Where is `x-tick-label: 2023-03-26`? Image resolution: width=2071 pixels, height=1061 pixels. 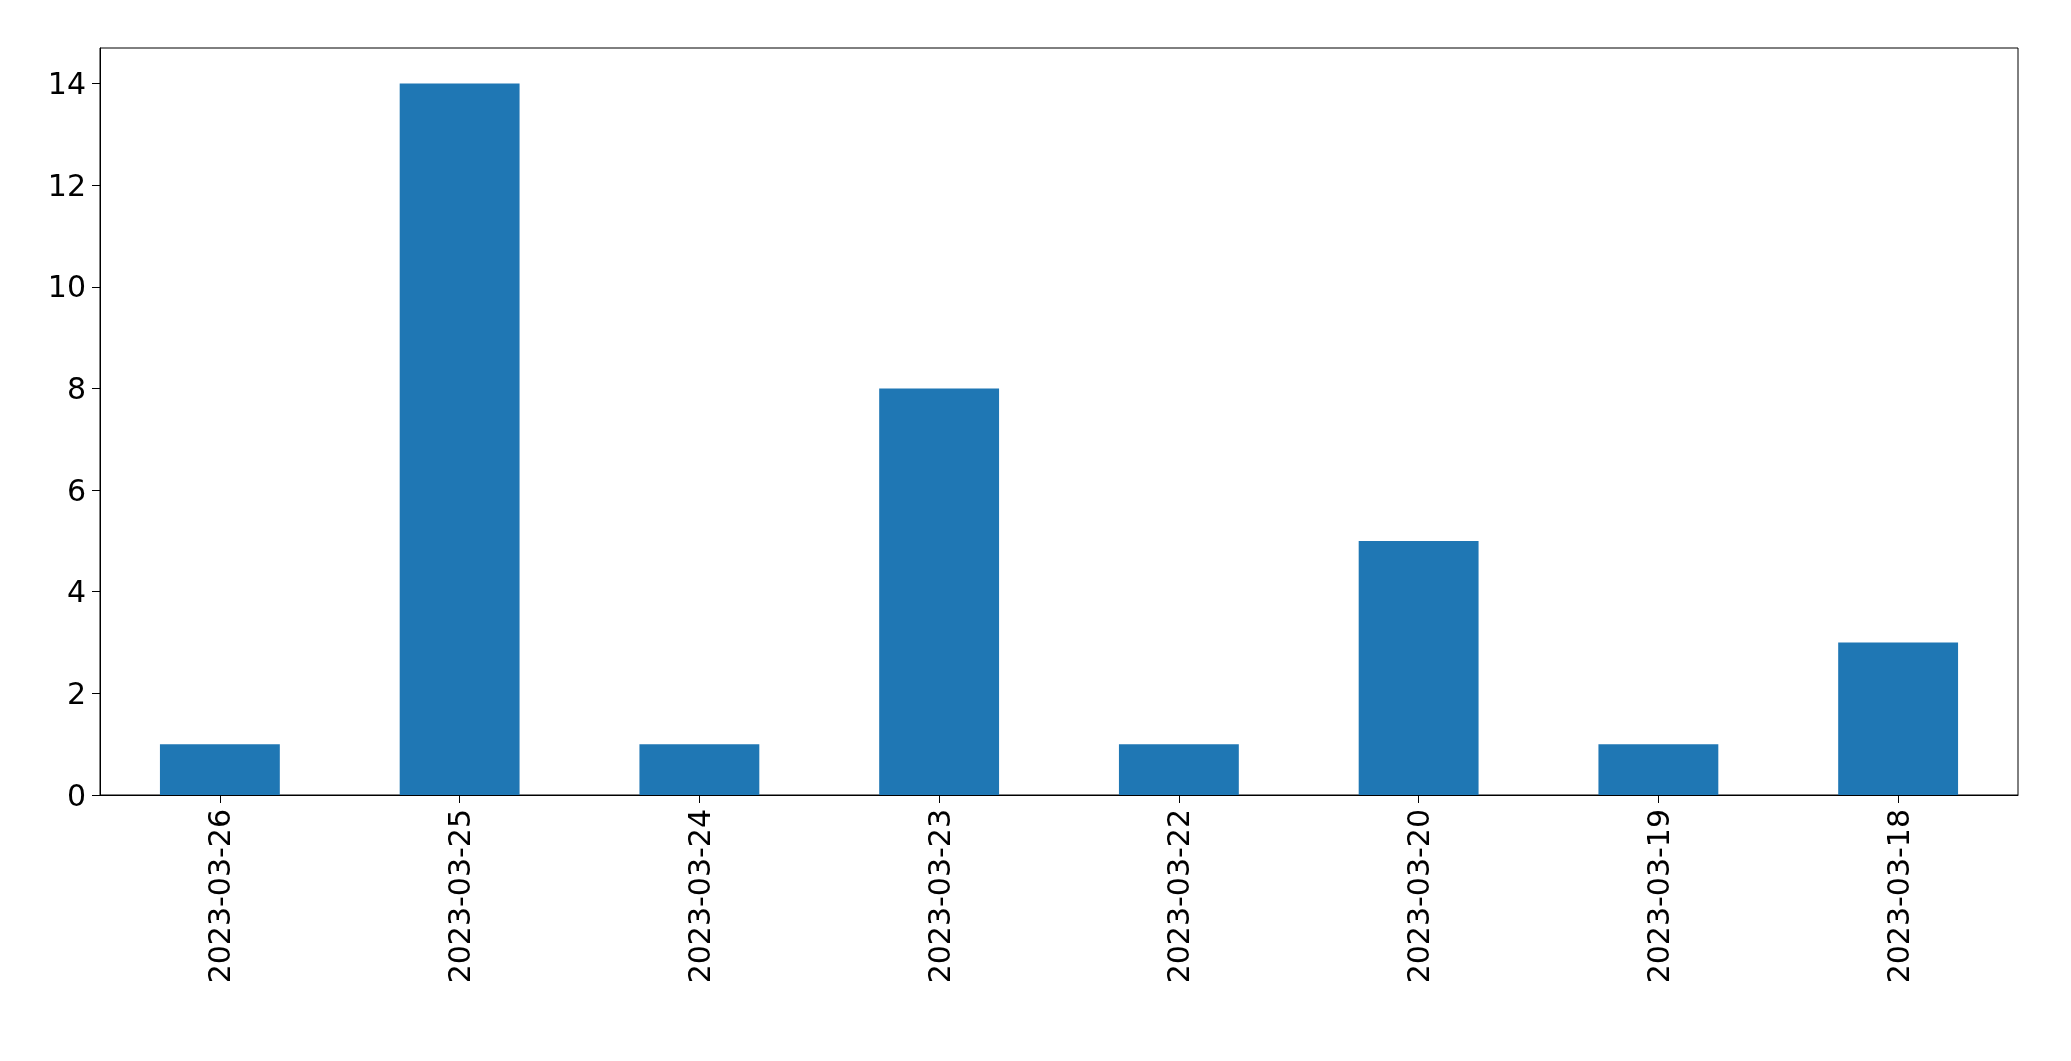
x-tick-label: 2023-03-26 is located at coordinates (220, 896).